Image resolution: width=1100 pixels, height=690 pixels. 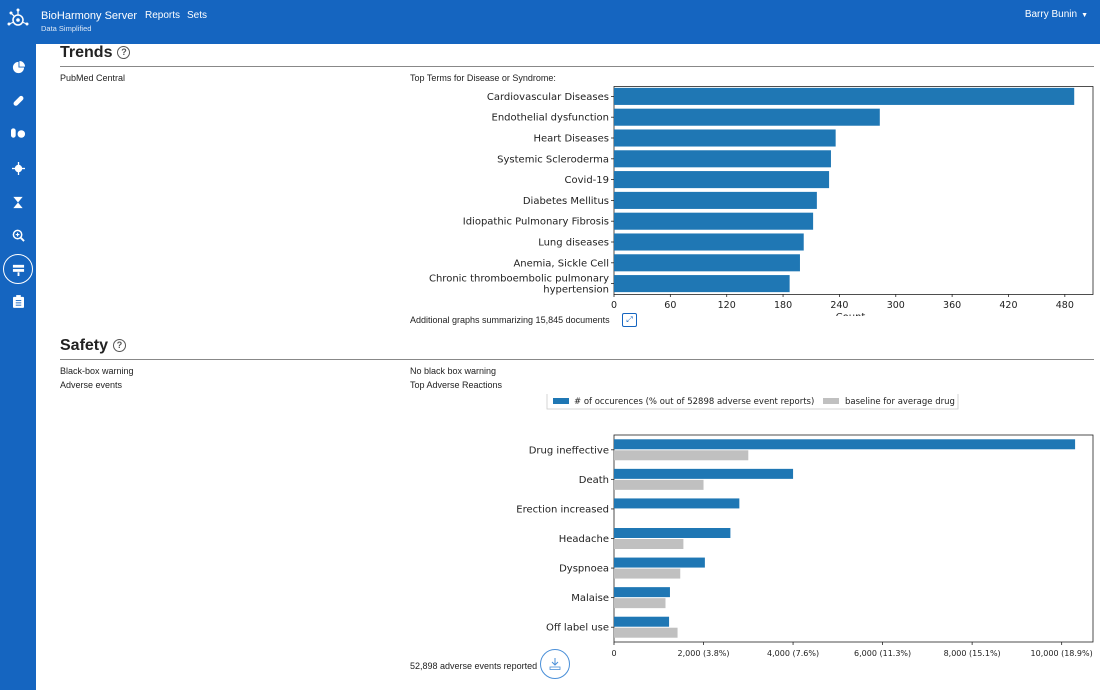 I want to click on nav-reports-link: Reports, so click(x=163, y=15).